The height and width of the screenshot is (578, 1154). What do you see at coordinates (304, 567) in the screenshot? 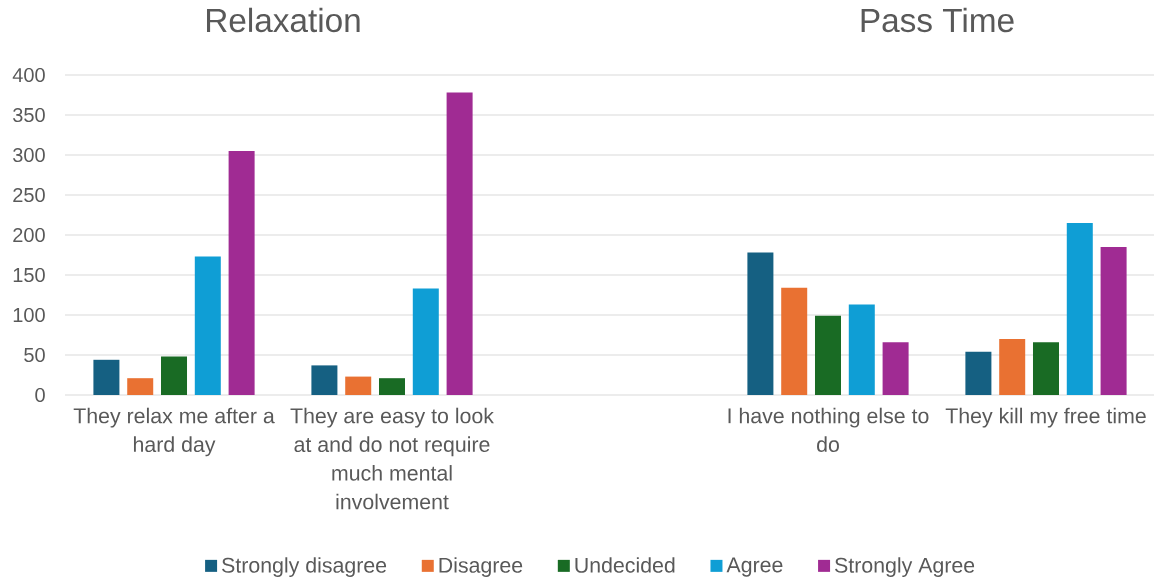
I see `legend-label: Strongly disagree` at bounding box center [304, 567].